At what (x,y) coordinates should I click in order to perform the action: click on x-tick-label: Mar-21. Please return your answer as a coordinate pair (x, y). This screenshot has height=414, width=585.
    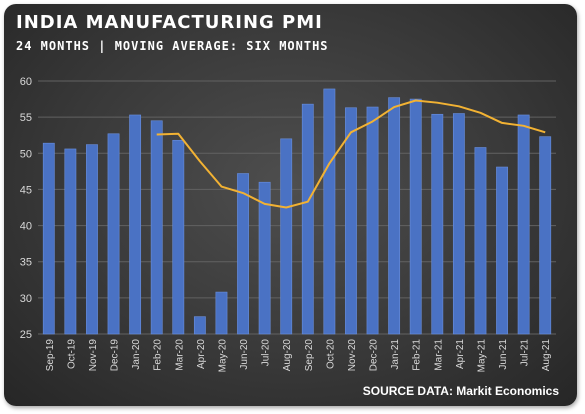
    Looking at the image, I should click on (438, 355).